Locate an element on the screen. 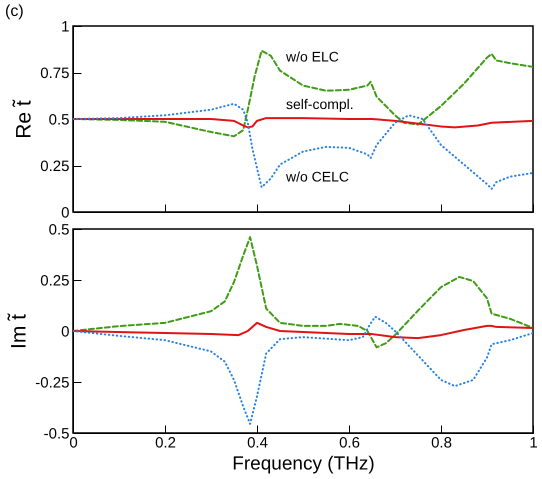 The height and width of the screenshot is (479, 542). series-label: w/o CELC is located at coordinates (317, 176).